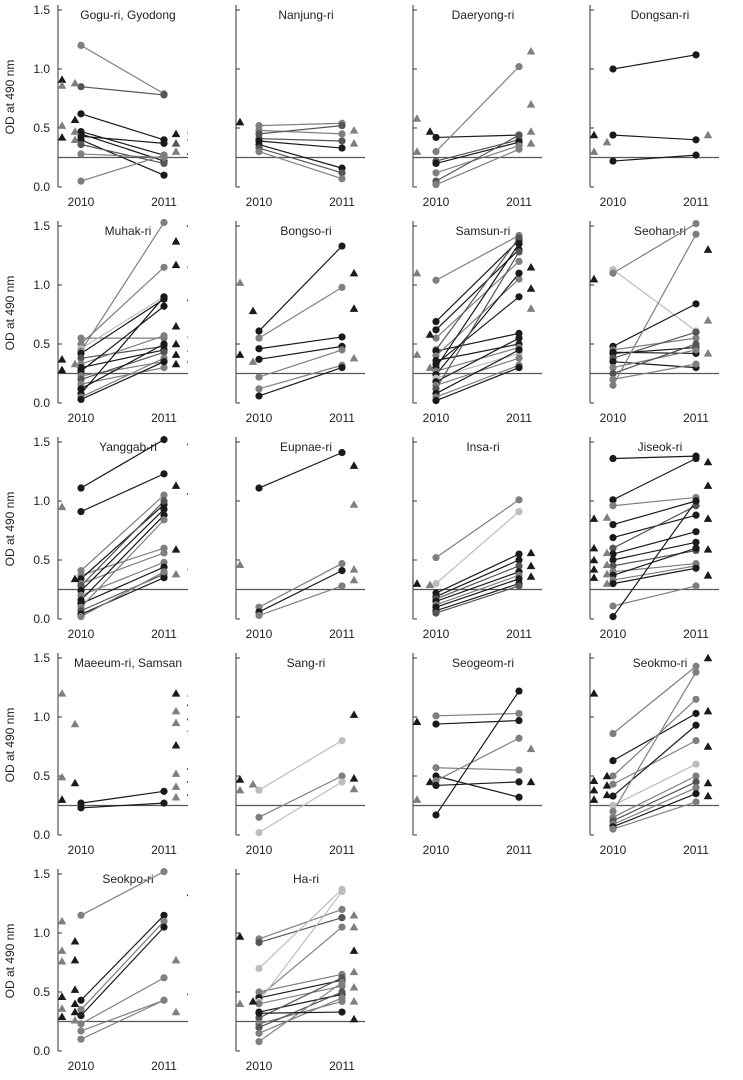 This screenshot has height=1080, width=743. I want to click on y-tick-label: 1.5, so click(41, 874).